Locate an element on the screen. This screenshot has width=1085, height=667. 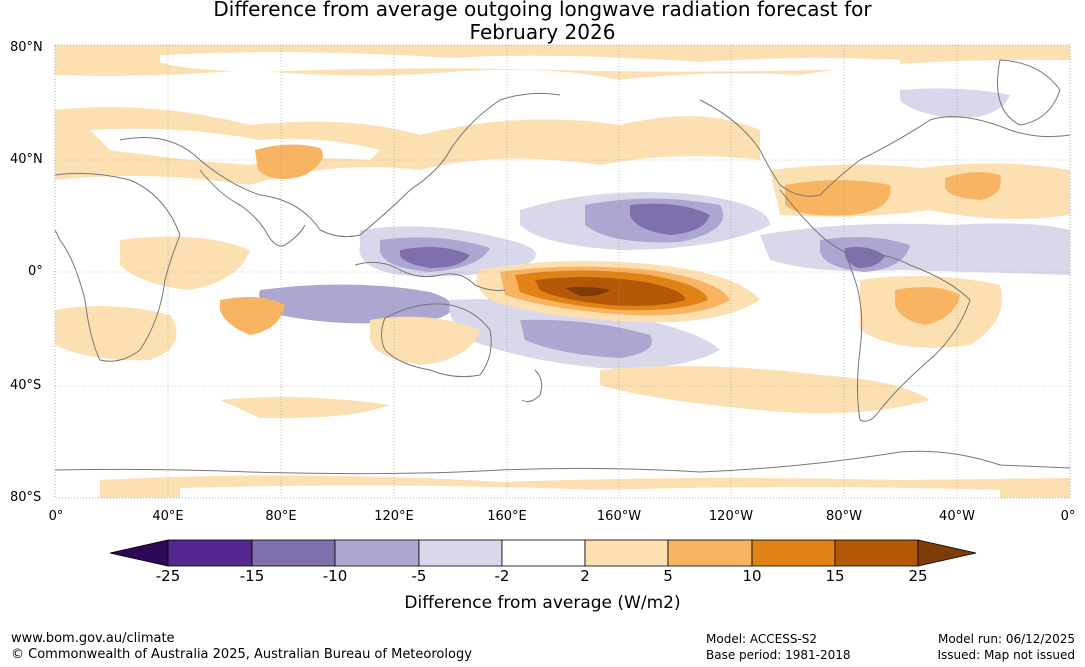
colorbar-tick: 25 is located at coordinates (918, 576).